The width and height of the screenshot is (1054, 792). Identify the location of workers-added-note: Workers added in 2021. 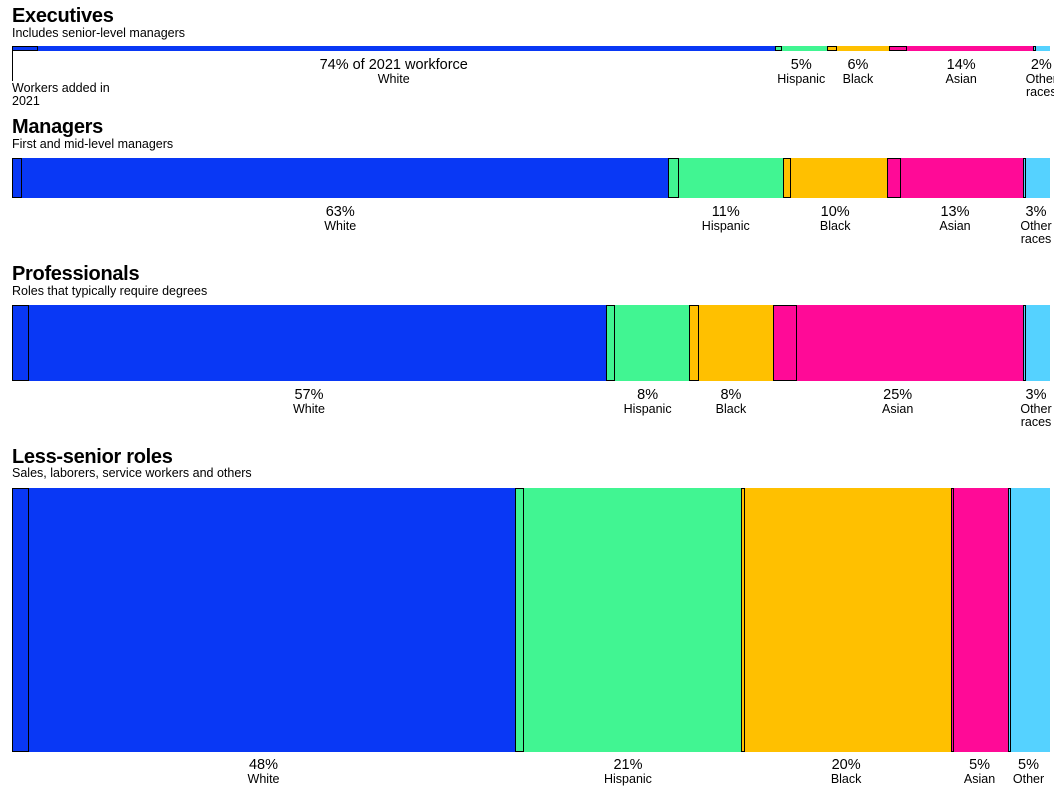
(61, 94).